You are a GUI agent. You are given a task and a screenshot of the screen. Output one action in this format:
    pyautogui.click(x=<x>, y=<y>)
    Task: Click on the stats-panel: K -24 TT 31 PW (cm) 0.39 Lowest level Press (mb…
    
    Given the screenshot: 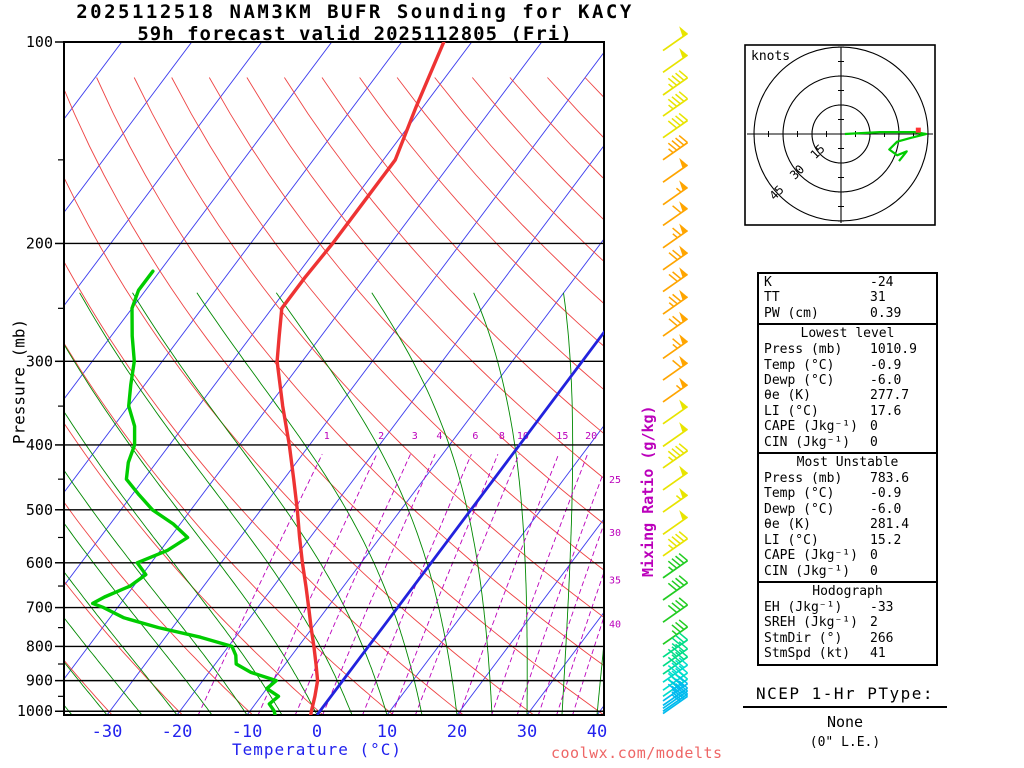 What is the action you would take?
    pyautogui.click(x=847, y=469)
    